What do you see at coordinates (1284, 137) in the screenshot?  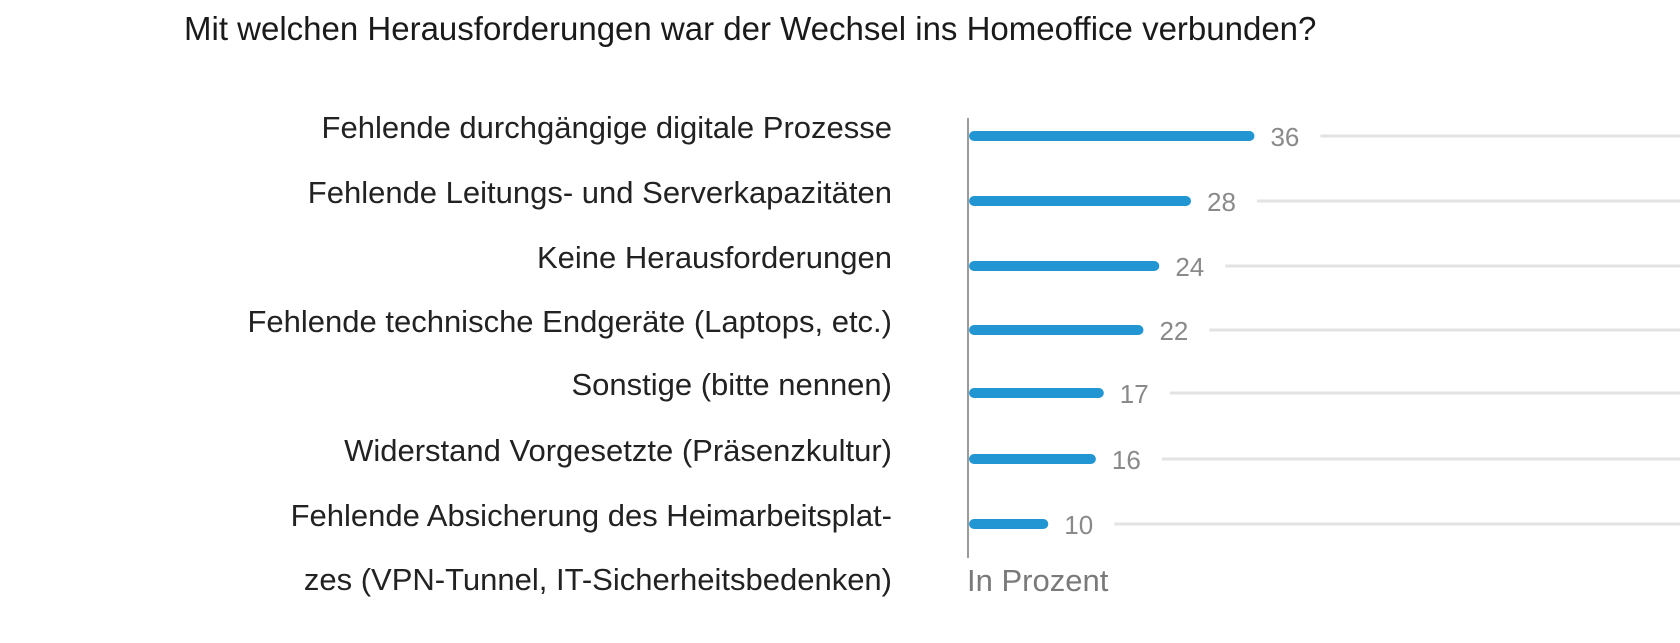 I see `data-label: 36` at bounding box center [1284, 137].